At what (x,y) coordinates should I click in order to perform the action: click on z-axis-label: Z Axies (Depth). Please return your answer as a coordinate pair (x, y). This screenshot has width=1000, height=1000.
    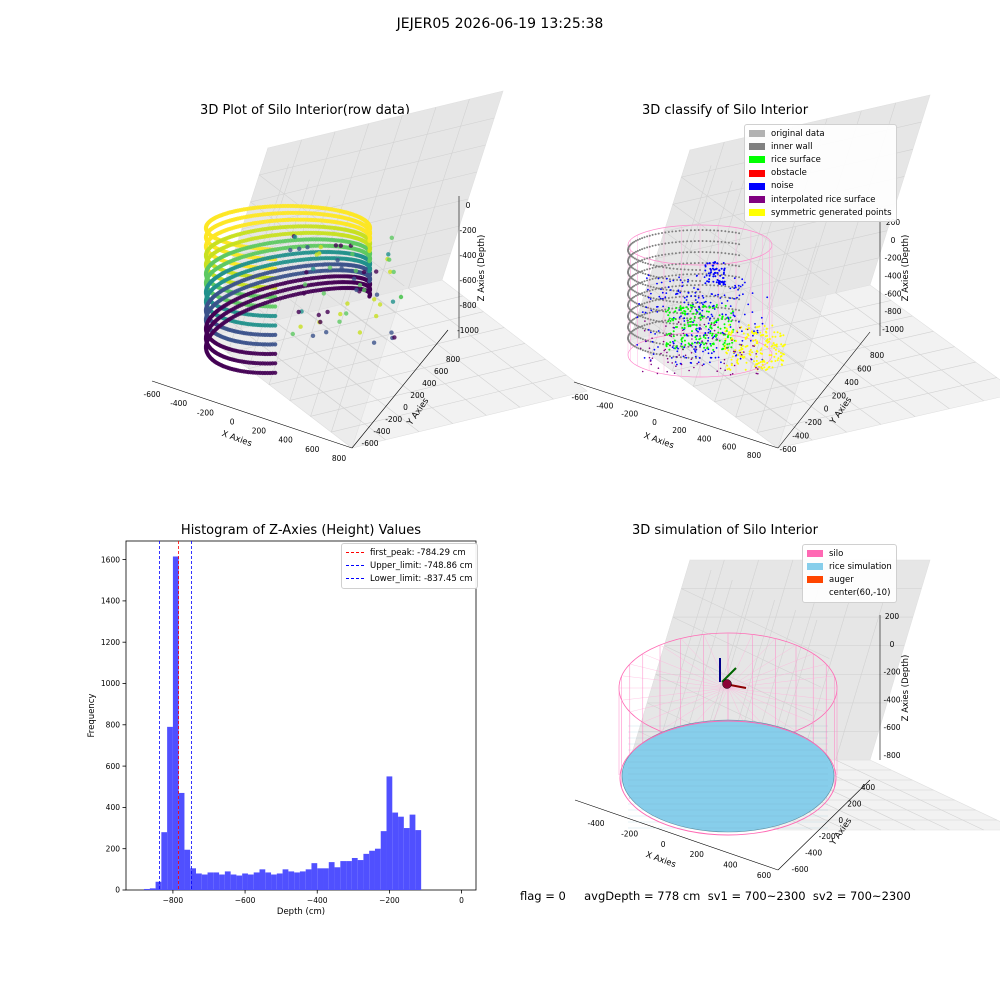
    Looking at the image, I should click on (906, 268).